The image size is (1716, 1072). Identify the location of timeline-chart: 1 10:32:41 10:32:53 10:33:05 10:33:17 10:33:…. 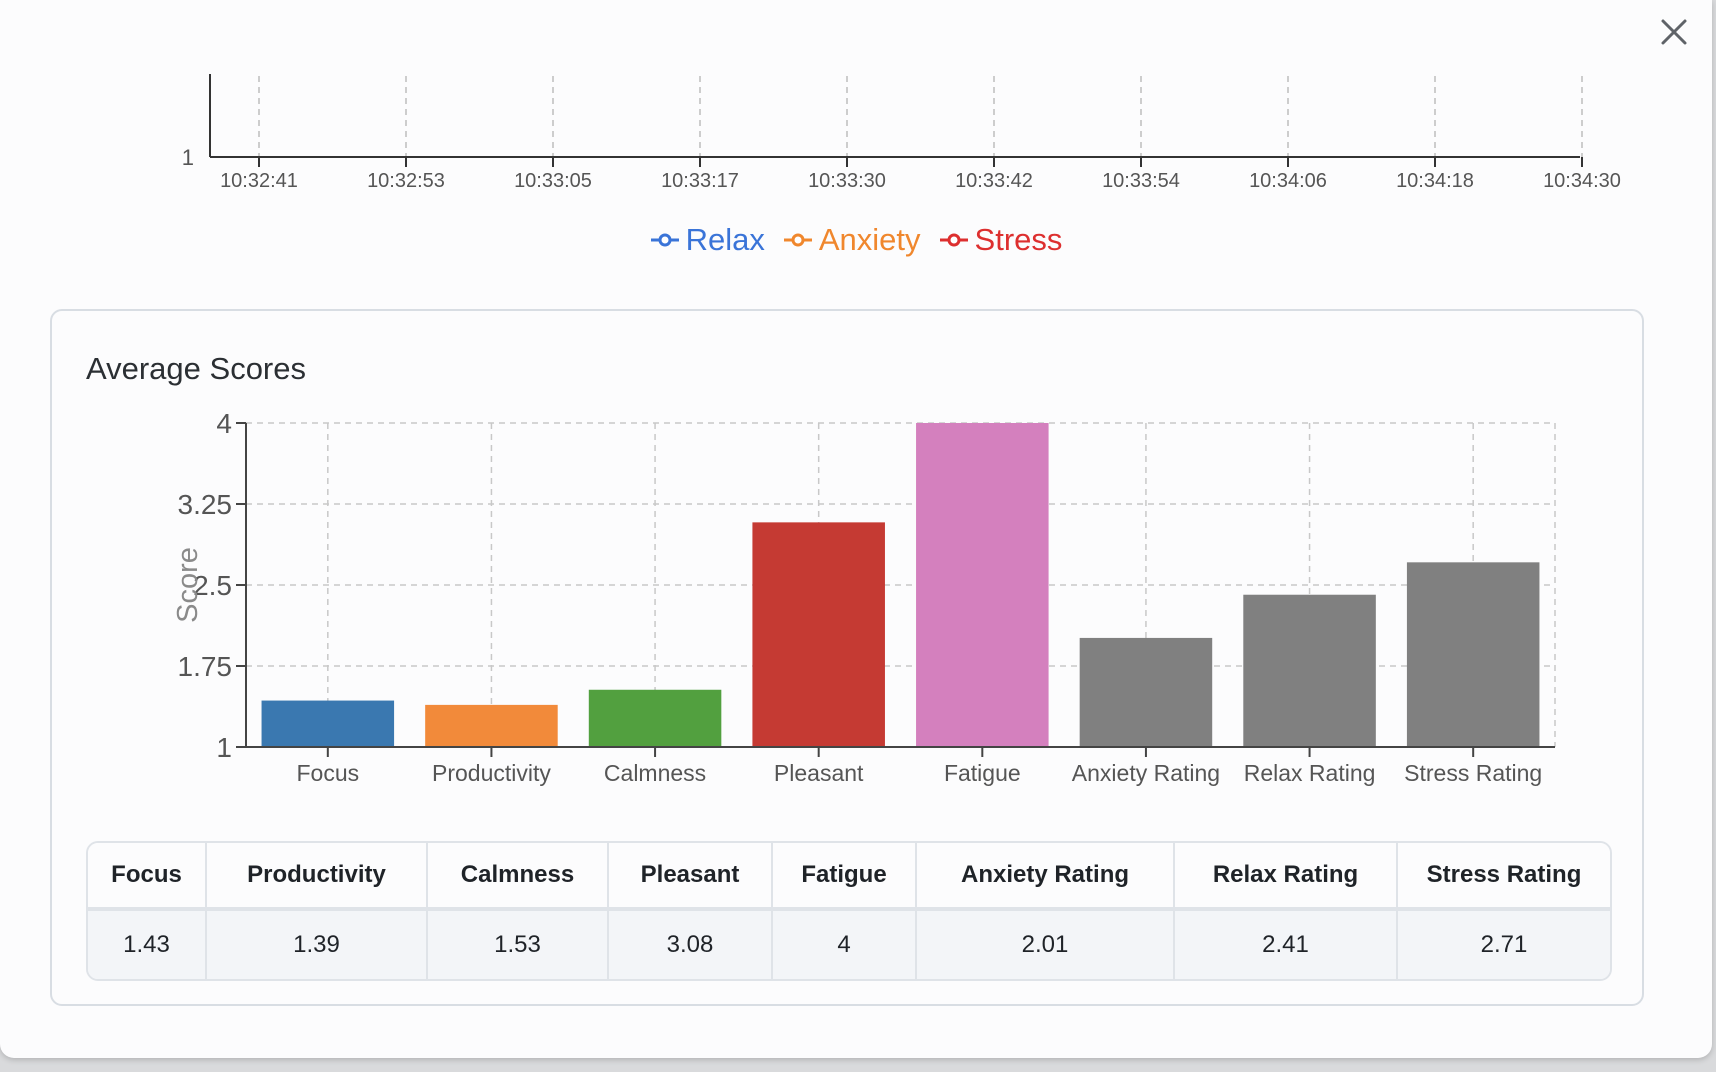
(901, 133).